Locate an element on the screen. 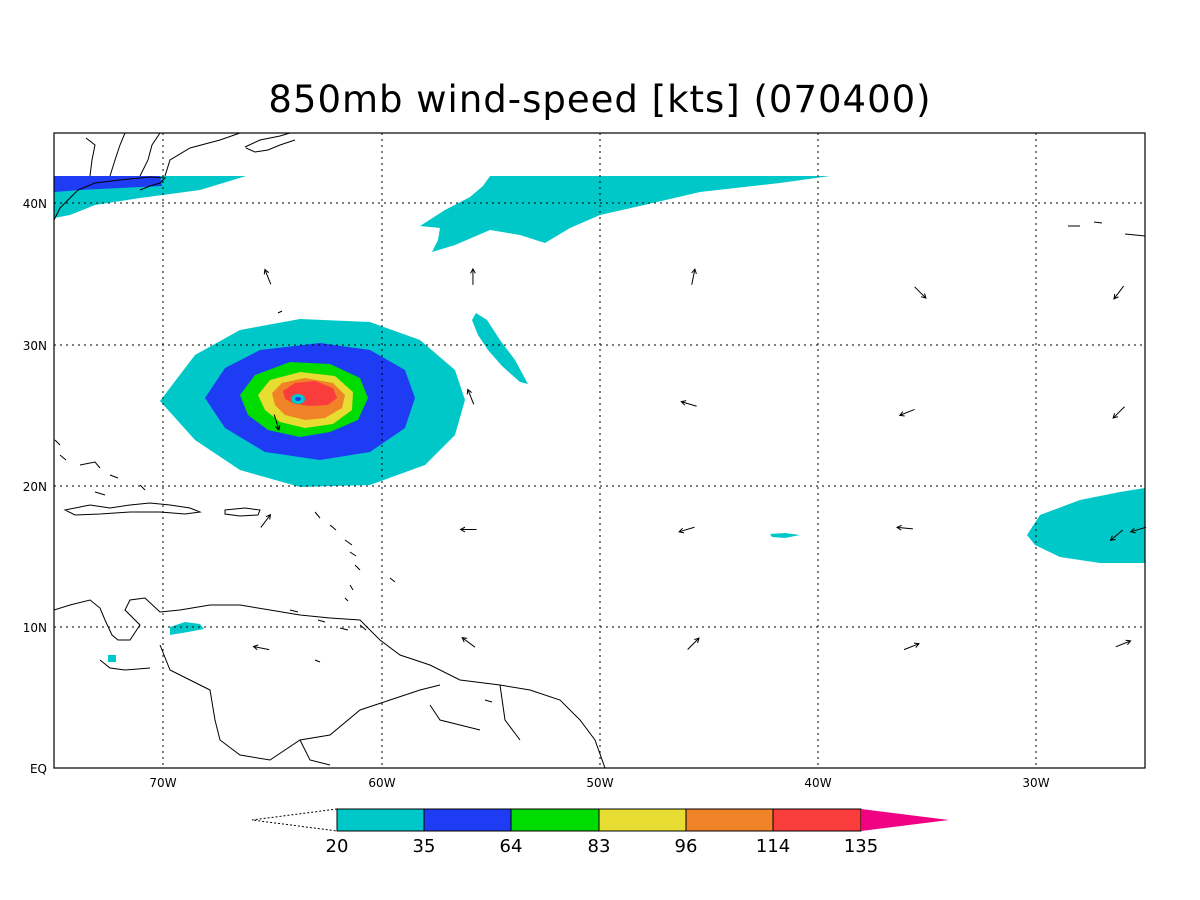  y-tick-label: 20N is located at coordinates (35, 487).